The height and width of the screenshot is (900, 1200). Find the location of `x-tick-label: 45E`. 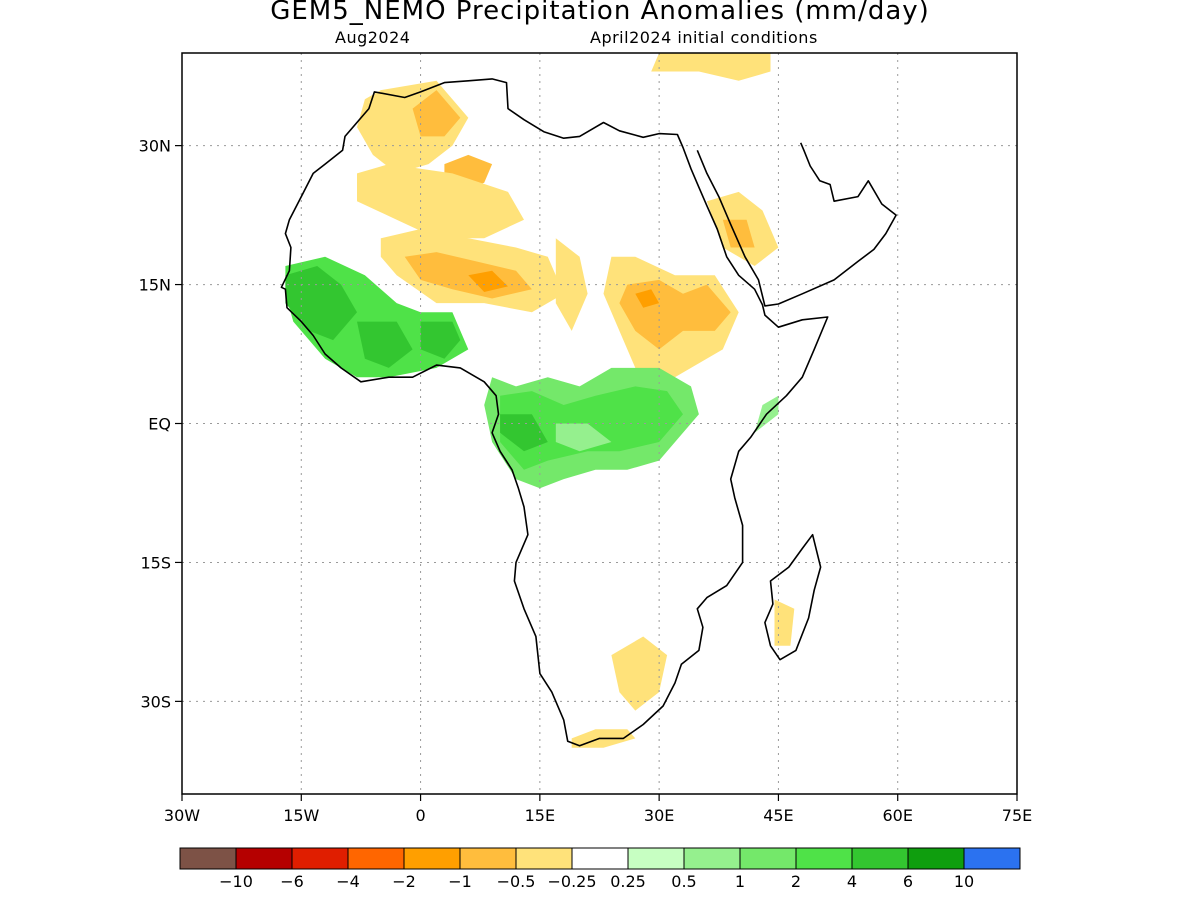

x-tick-label: 45E is located at coordinates (778, 815).